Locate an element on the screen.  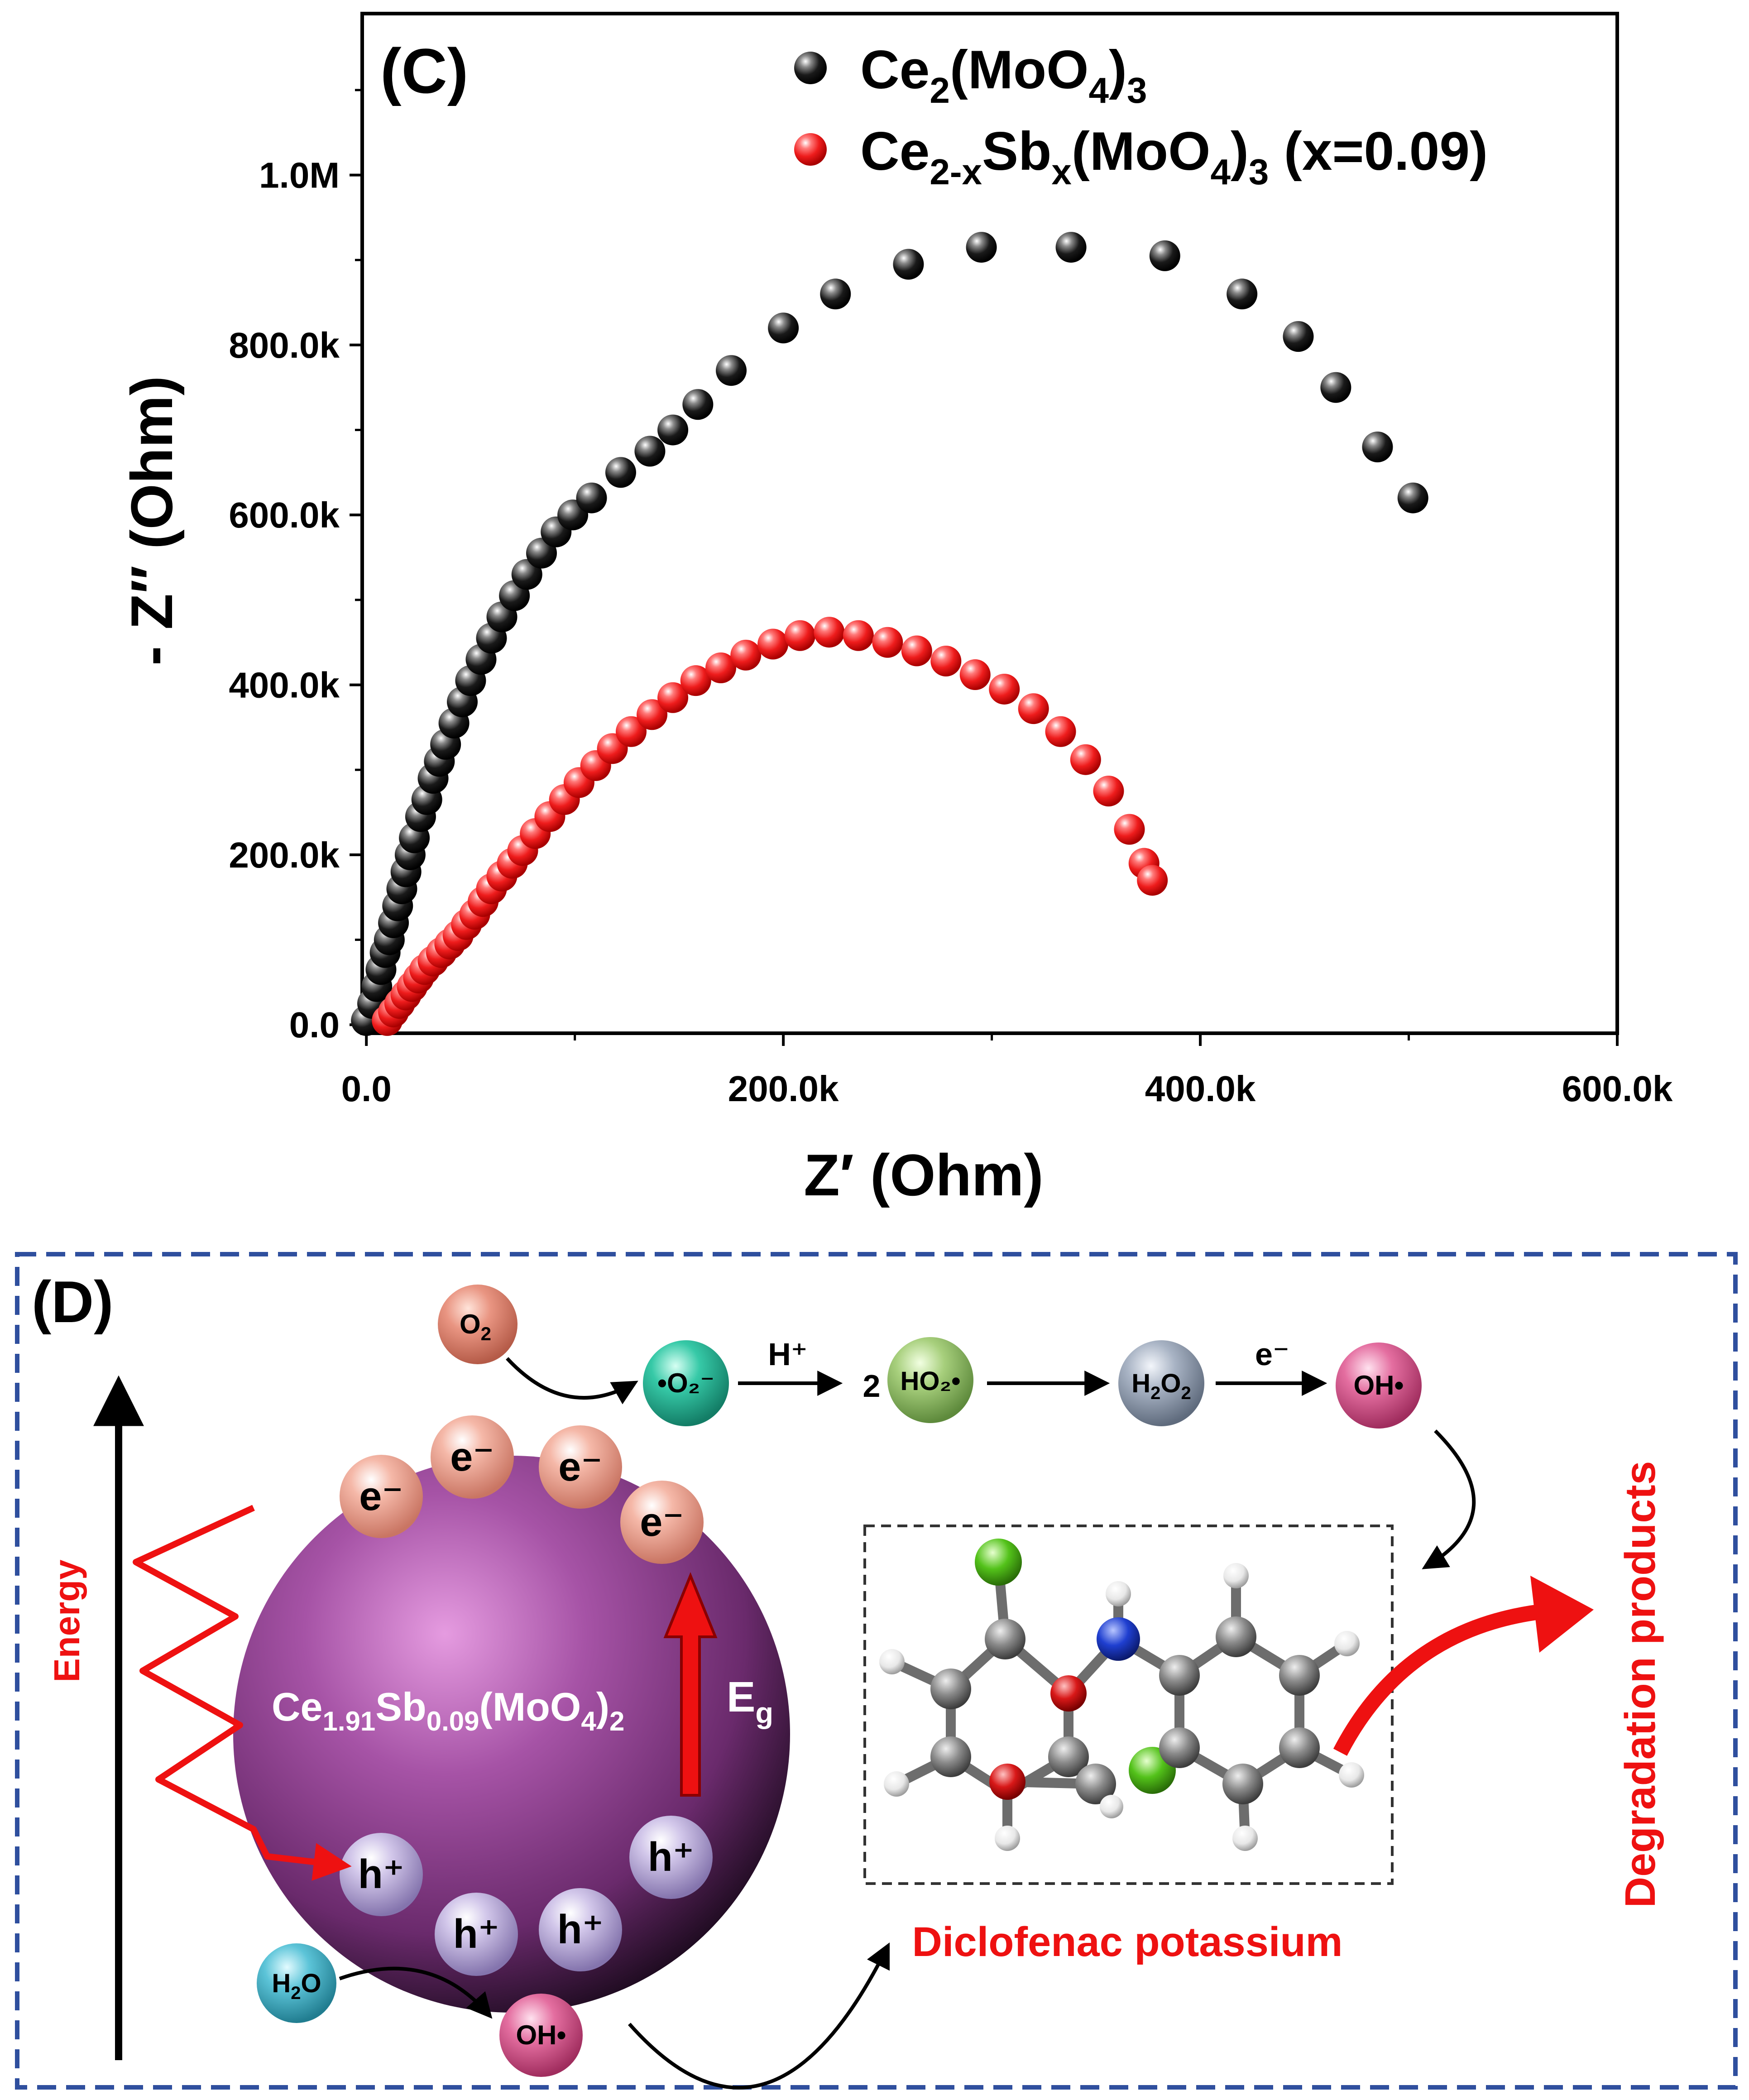
pollutant-box is located at coordinates (1128, 1705).